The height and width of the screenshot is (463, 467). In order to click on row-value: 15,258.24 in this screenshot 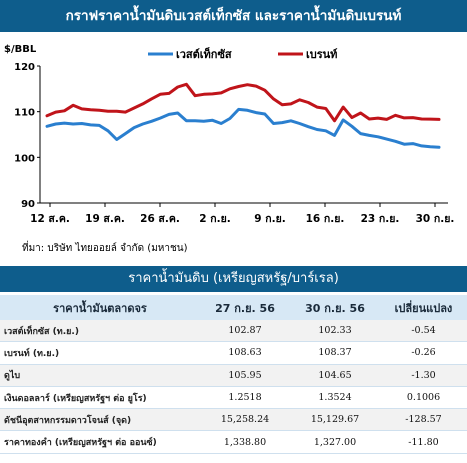, I will do `click(245, 420)`.